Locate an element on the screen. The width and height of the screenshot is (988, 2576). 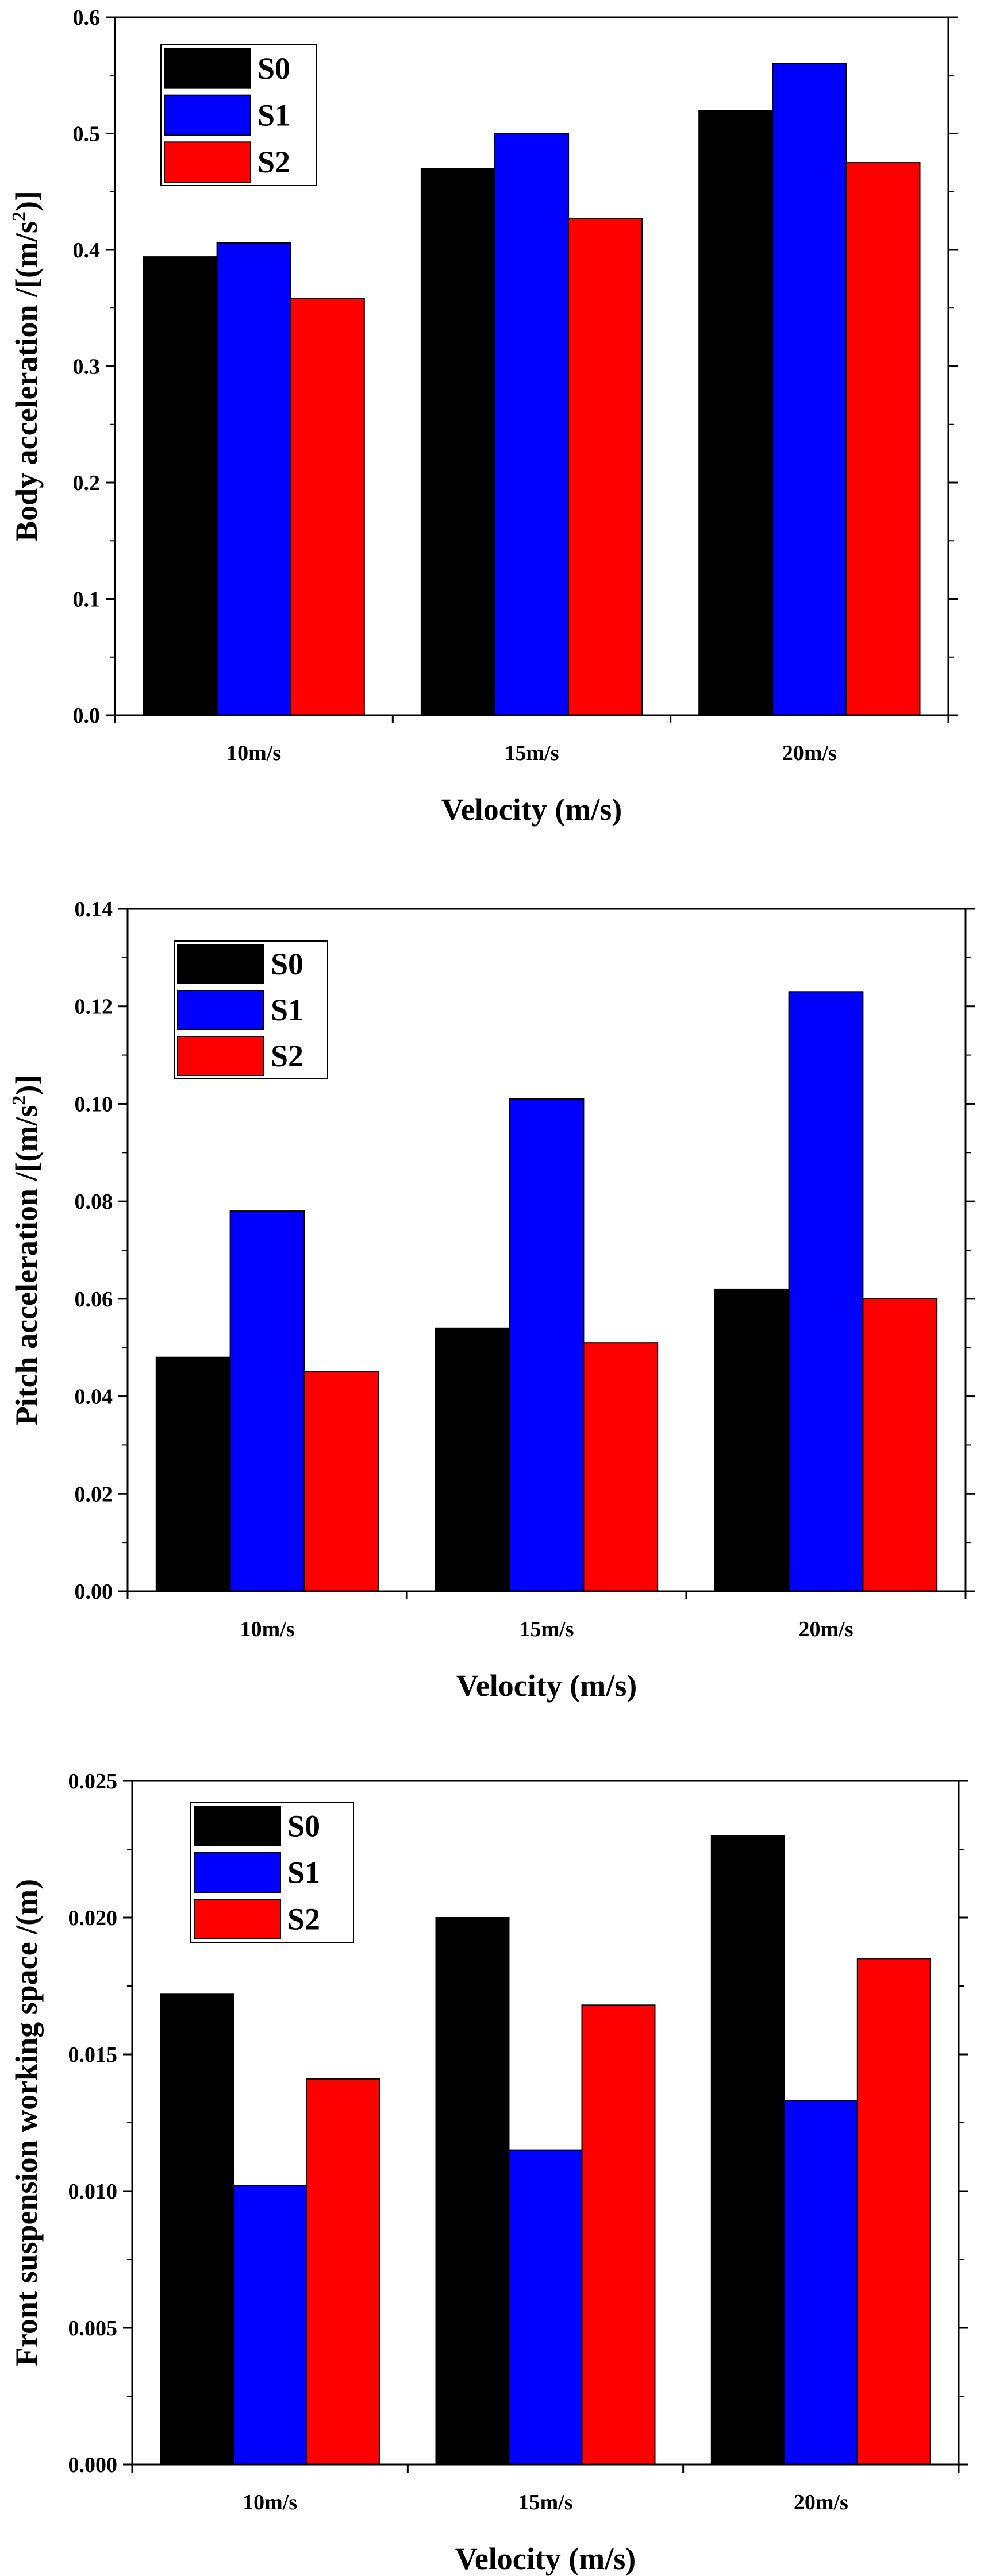
y-tick-label: 0.000 is located at coordinates (93, 2465).